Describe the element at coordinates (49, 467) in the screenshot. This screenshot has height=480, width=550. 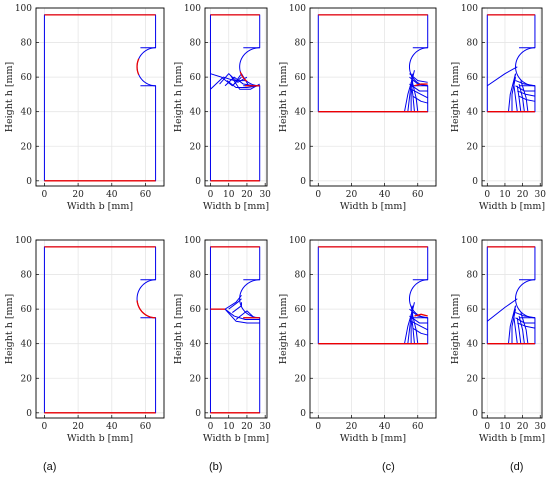
I see `caption-a: (a)` at that location.